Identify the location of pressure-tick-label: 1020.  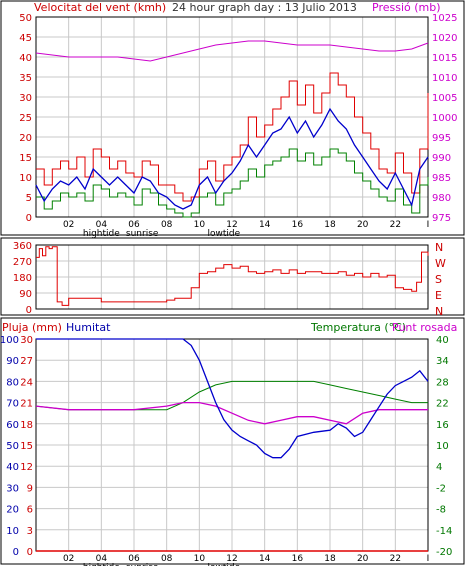
(444, 38).